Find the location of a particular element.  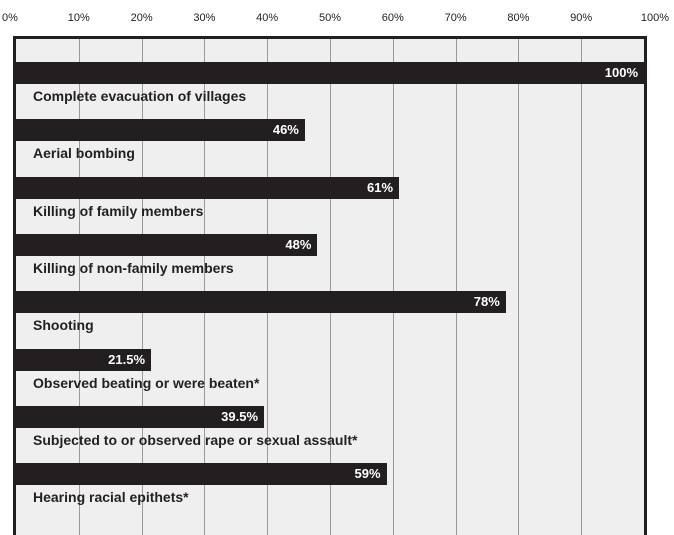

bar-value-label: 100% is located at coordinates (621, 72).